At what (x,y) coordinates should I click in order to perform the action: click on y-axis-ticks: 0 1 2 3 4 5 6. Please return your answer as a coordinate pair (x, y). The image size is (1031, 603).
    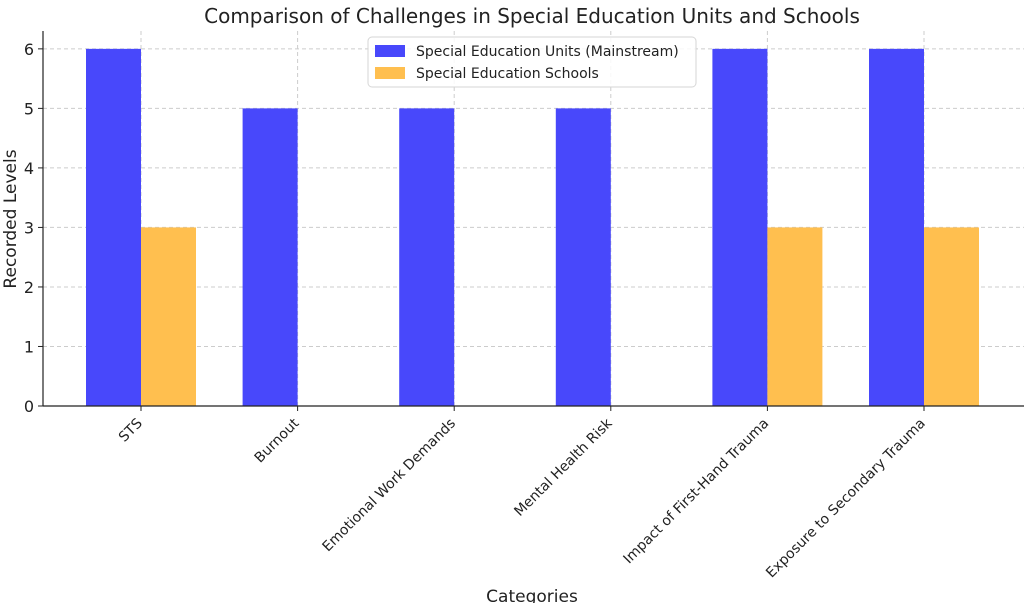
    Looking at the image, I should click on (33, 228).